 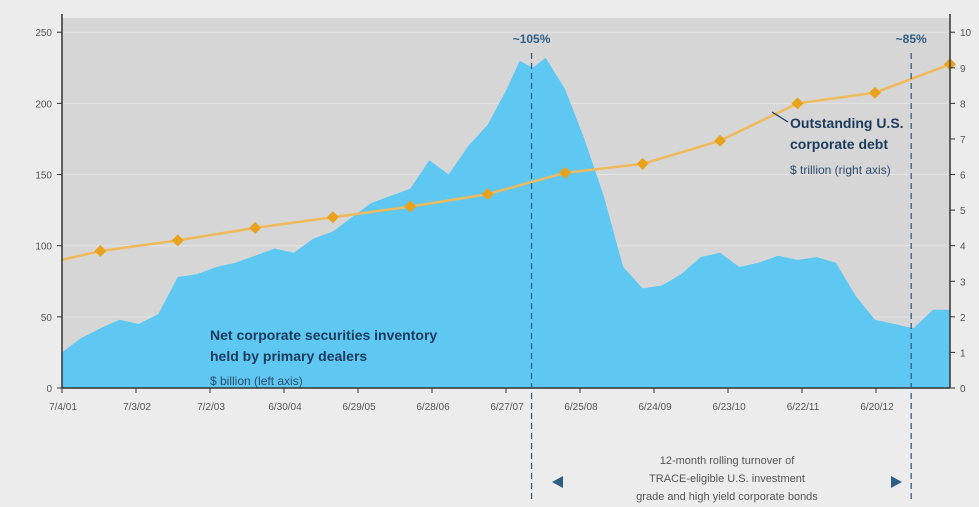 I want to click on right-tick-label: 5, so click(x=963, y=211).